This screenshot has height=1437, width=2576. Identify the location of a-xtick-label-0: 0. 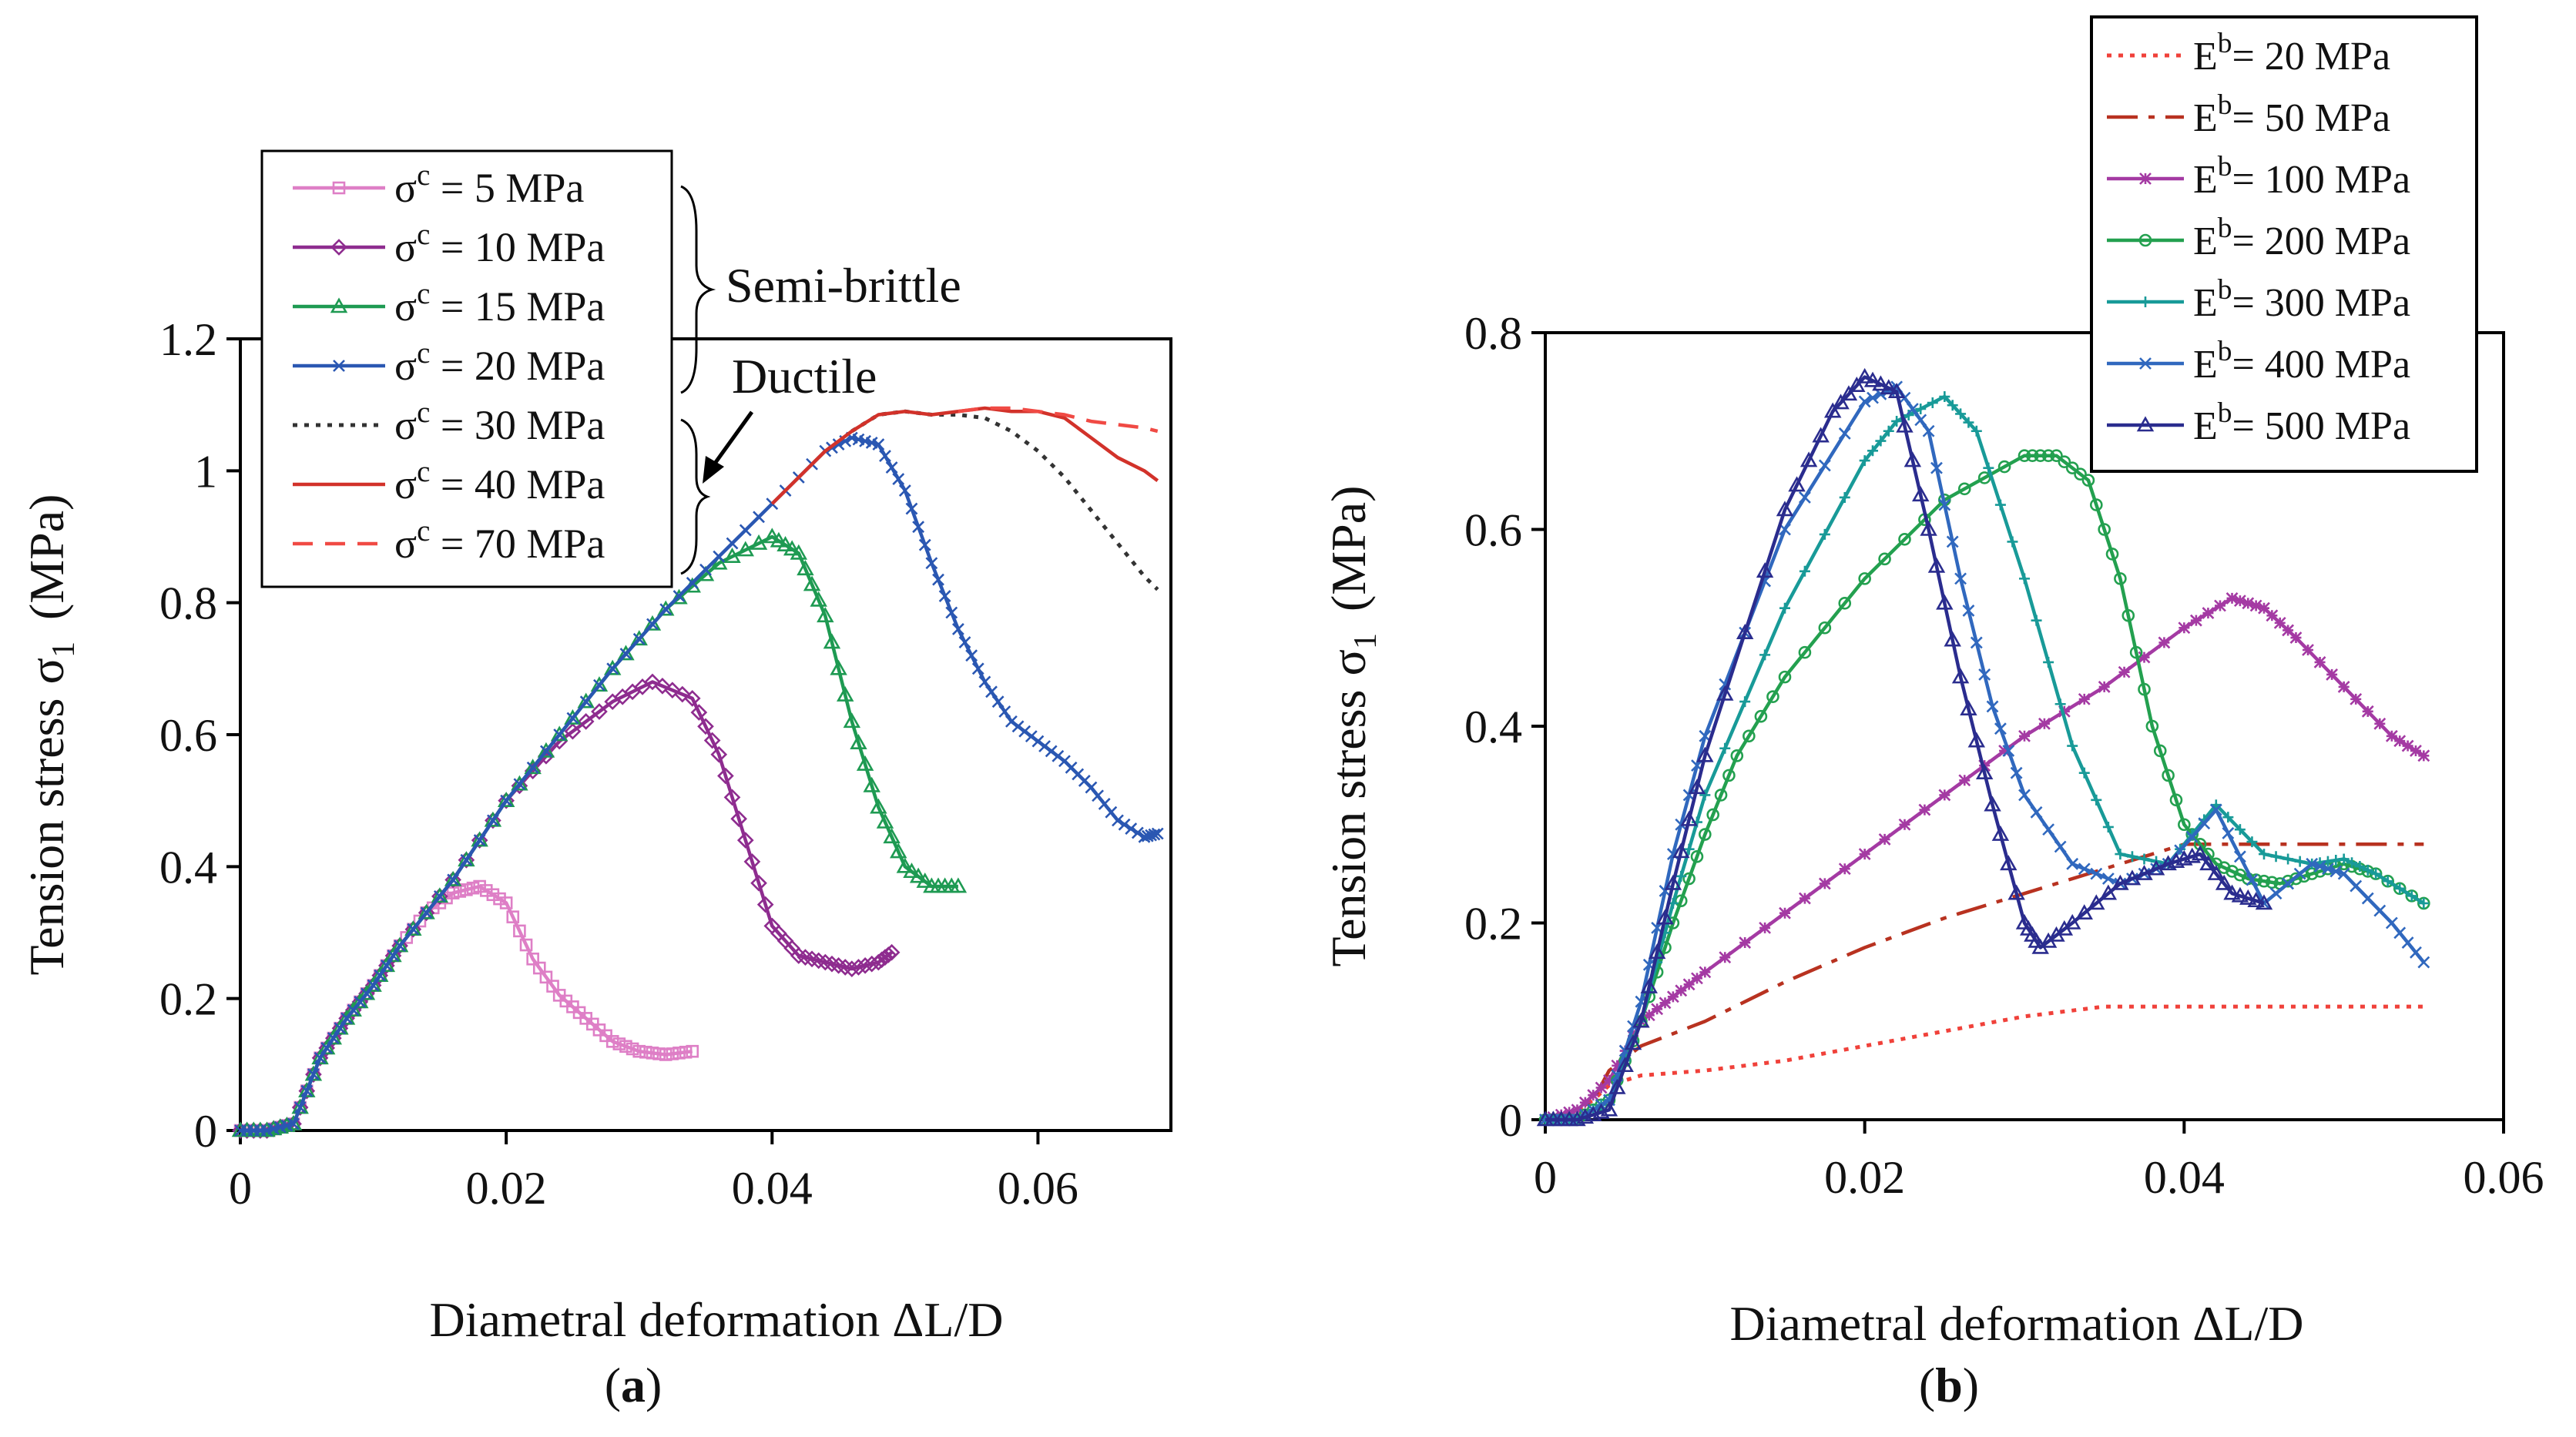
(240, 1188).